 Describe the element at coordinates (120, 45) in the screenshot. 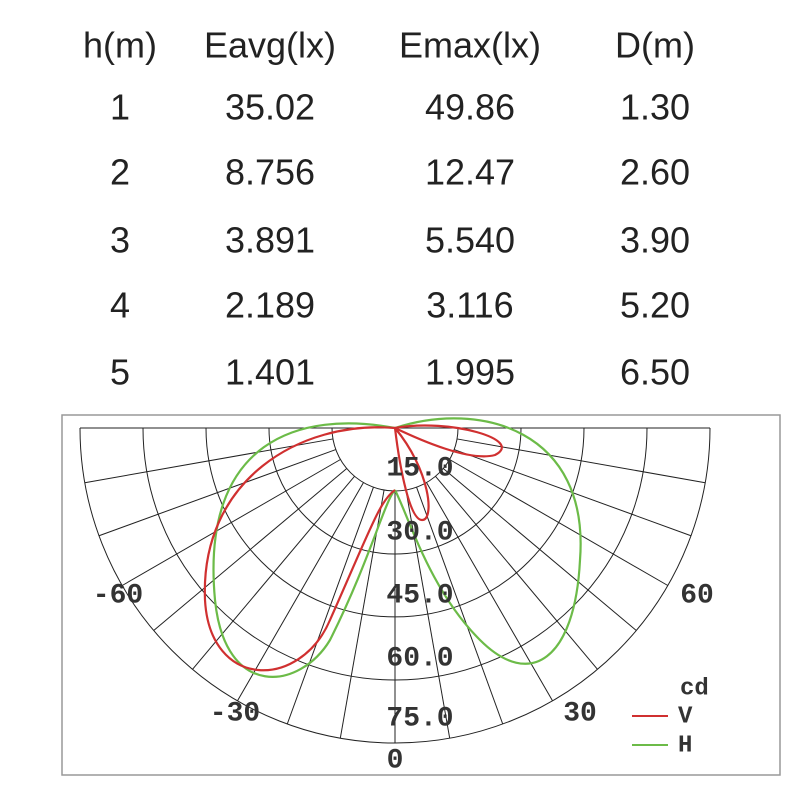

I see `table-header: h(m)` at that location.